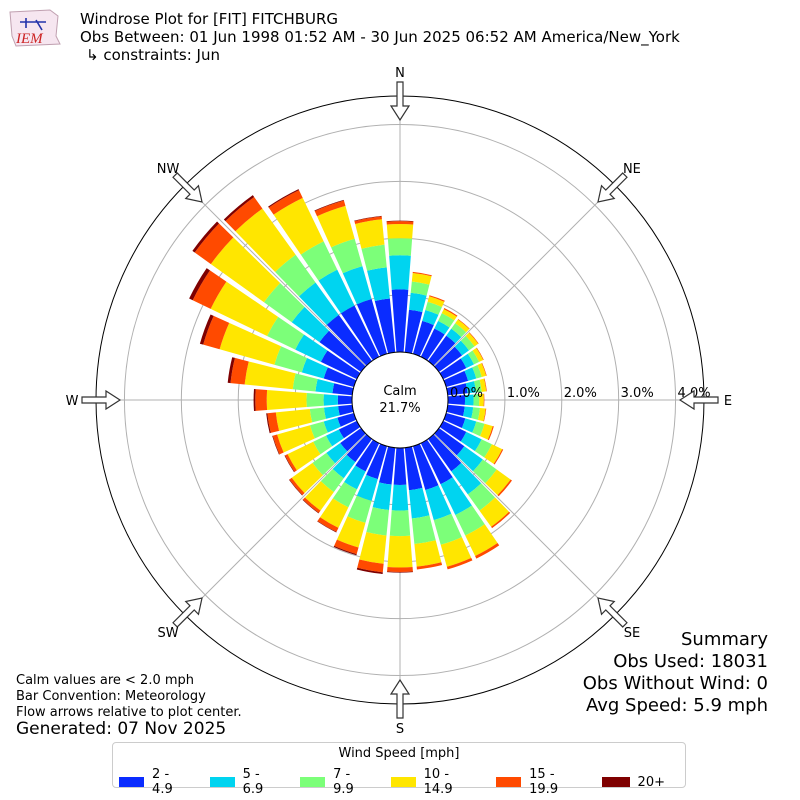  I want to click on radial-tick-label: 1.0%, so click(523, 393).